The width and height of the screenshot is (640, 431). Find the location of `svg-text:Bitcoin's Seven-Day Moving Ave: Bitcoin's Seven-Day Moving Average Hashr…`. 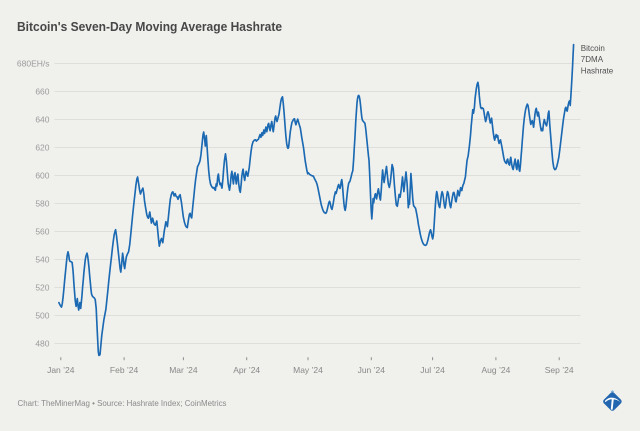

svg-text:Bitcoin's Seven-Day Moving Ave: Bitcoin's Seven-Day Moving Average Hashr… is located at coordinates (149, 26).